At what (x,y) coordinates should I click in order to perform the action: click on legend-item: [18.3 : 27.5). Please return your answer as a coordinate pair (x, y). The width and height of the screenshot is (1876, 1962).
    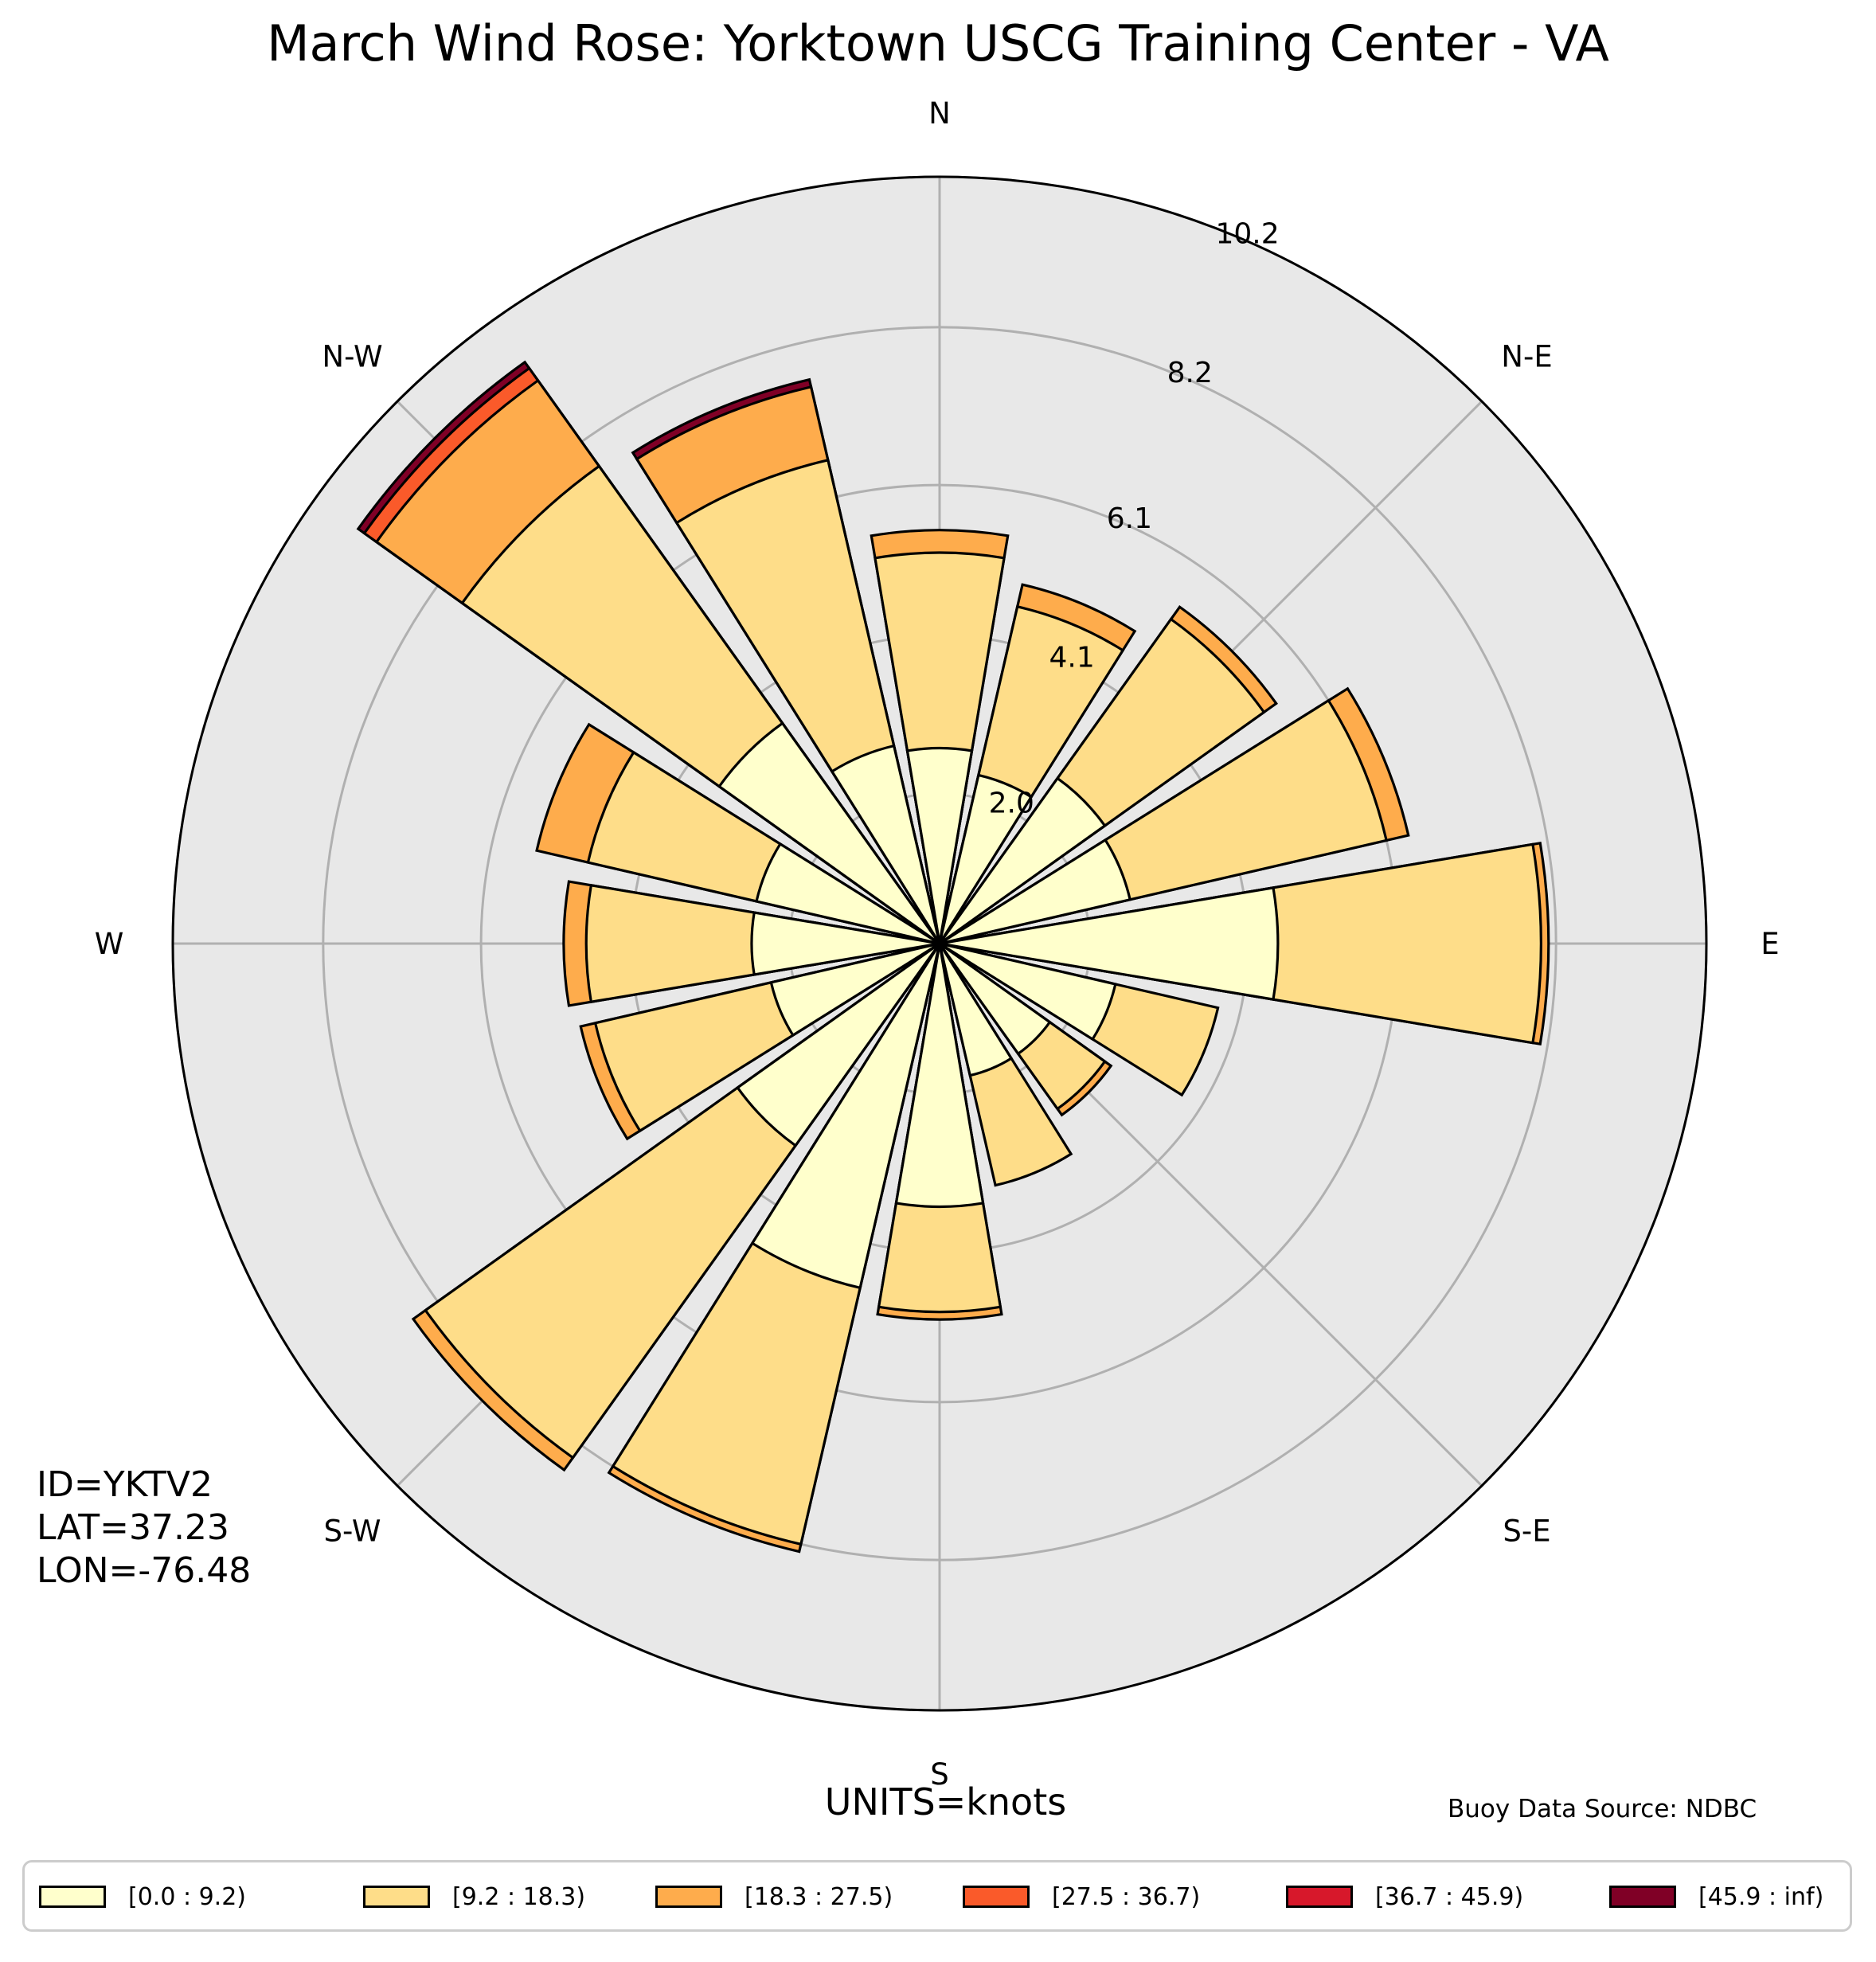
    Looking at the image, I should click on (774, 1897).